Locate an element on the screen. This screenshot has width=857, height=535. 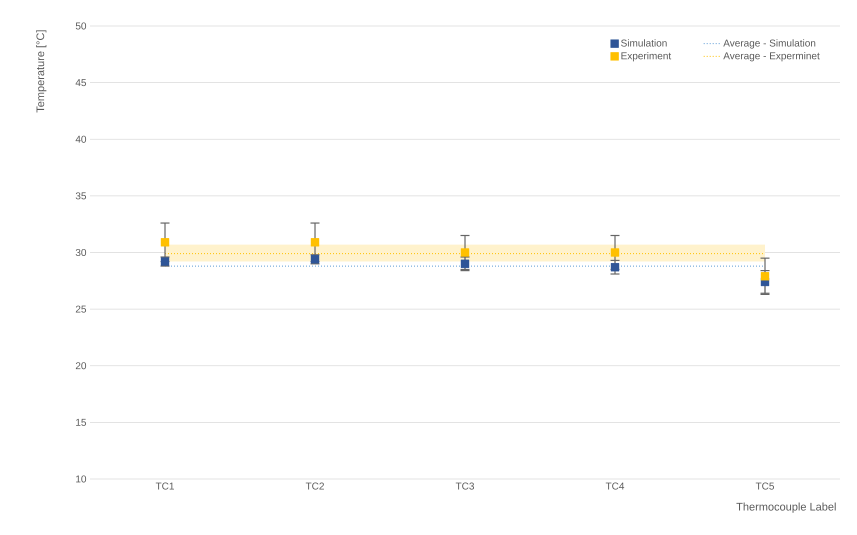
x-tick-label: TC4 is located at coordinates (615, 486).